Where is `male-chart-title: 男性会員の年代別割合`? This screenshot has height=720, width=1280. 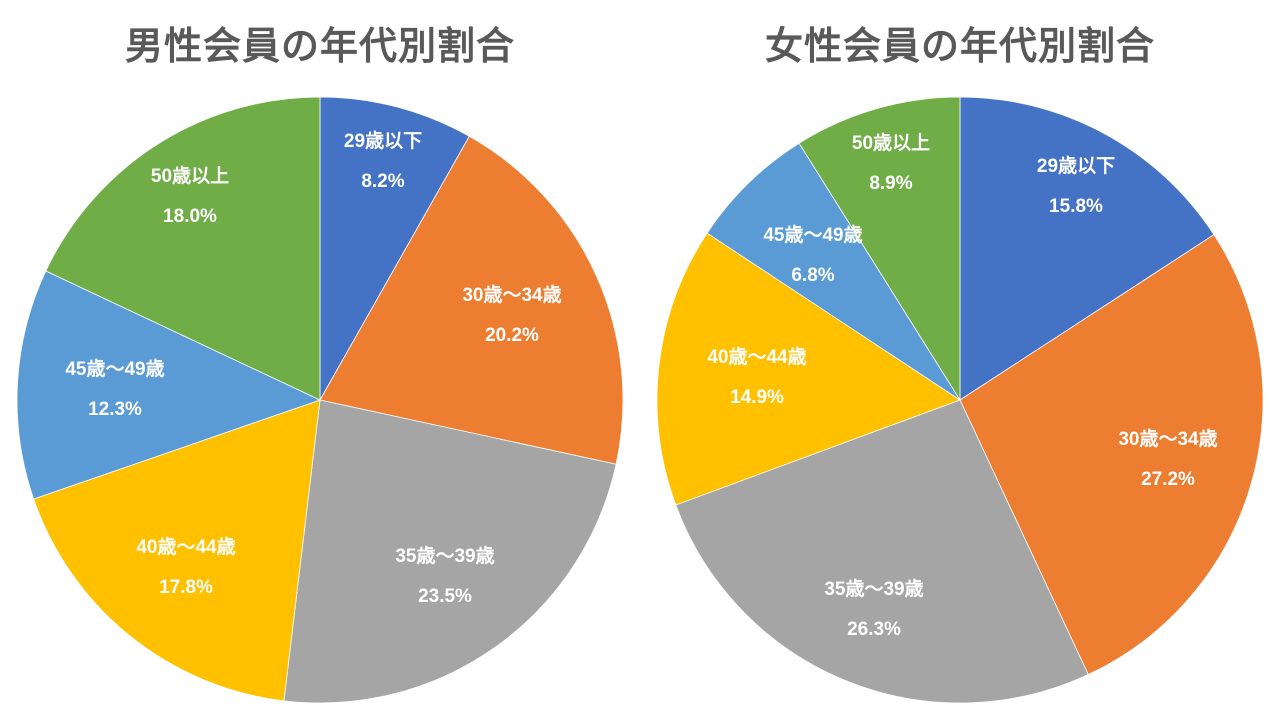
male-chart-title: 男性会員の年代別割合 is located at coordinates (319, 46).